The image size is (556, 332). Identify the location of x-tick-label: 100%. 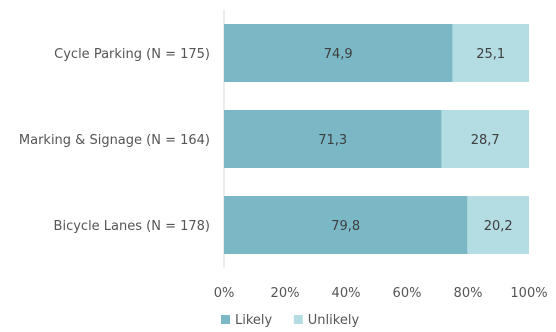
(528, 293).